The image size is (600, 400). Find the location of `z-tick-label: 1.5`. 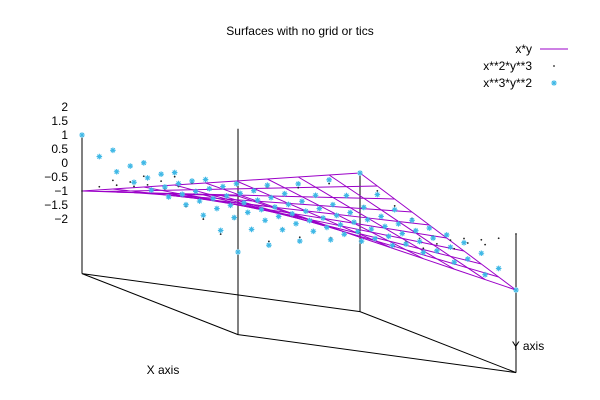

z-tick-label: 1.5 is located at coordinates (59, 121).